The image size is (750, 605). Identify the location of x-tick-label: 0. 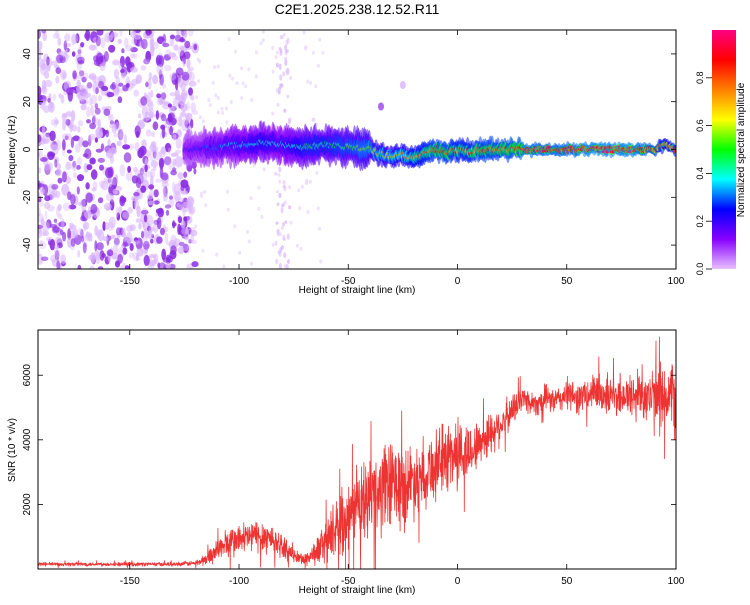
(458, 581).